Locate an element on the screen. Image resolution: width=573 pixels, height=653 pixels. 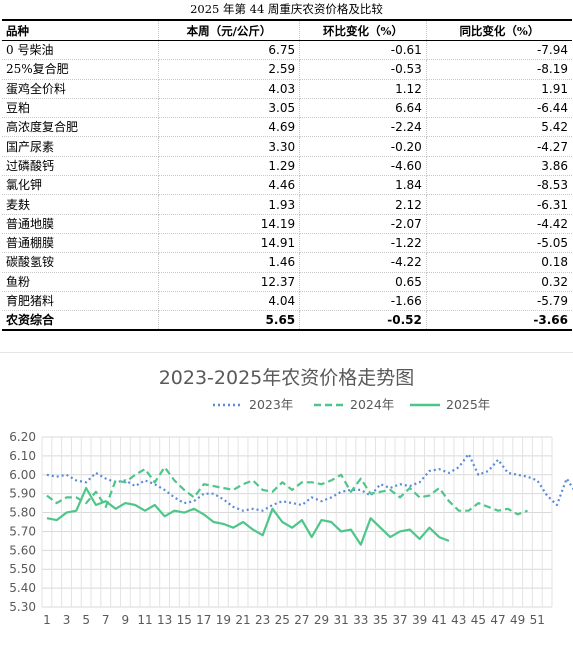
cell-price: 4.04 is located at coordinates (229, 301).